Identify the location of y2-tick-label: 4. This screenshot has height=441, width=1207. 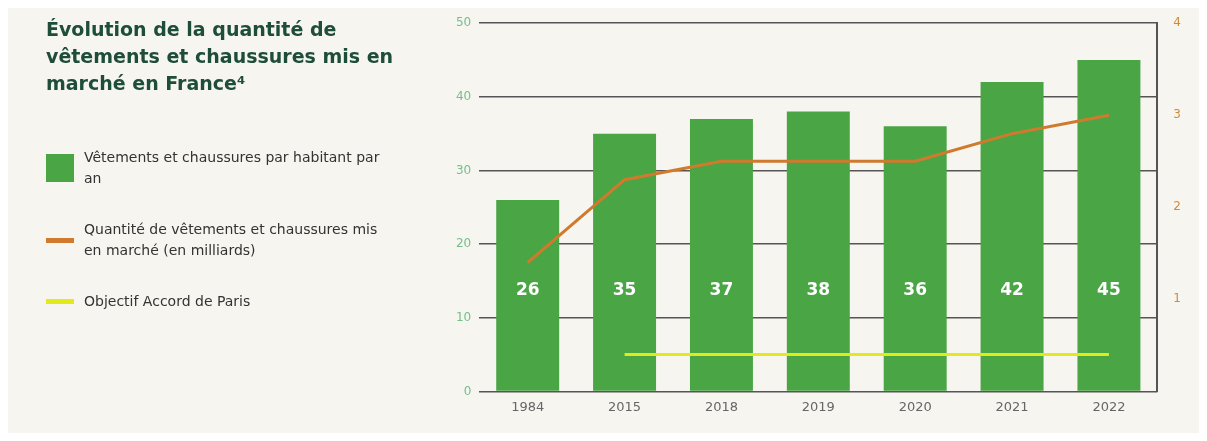
(1177, 22).